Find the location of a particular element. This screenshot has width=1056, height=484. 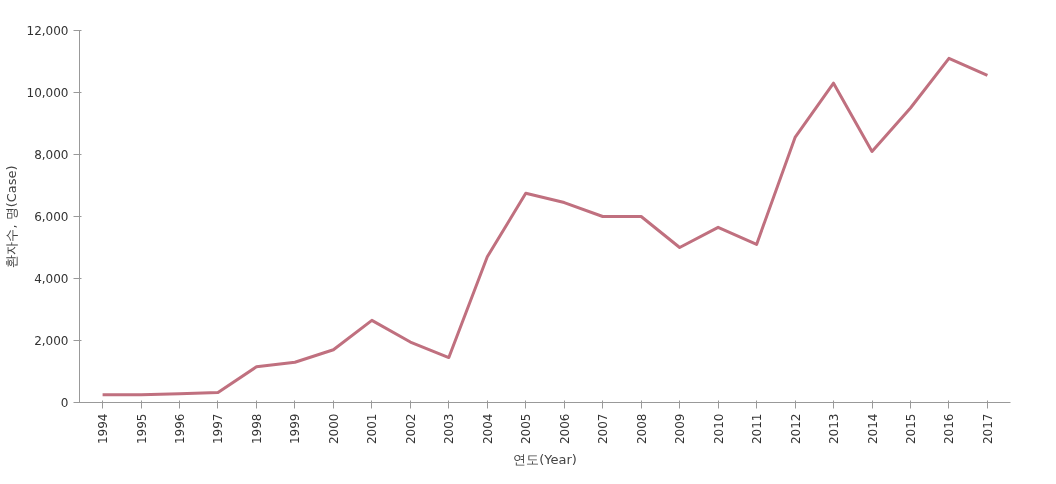

x-tick-label: 2003 is located at coordinates (449, 429).